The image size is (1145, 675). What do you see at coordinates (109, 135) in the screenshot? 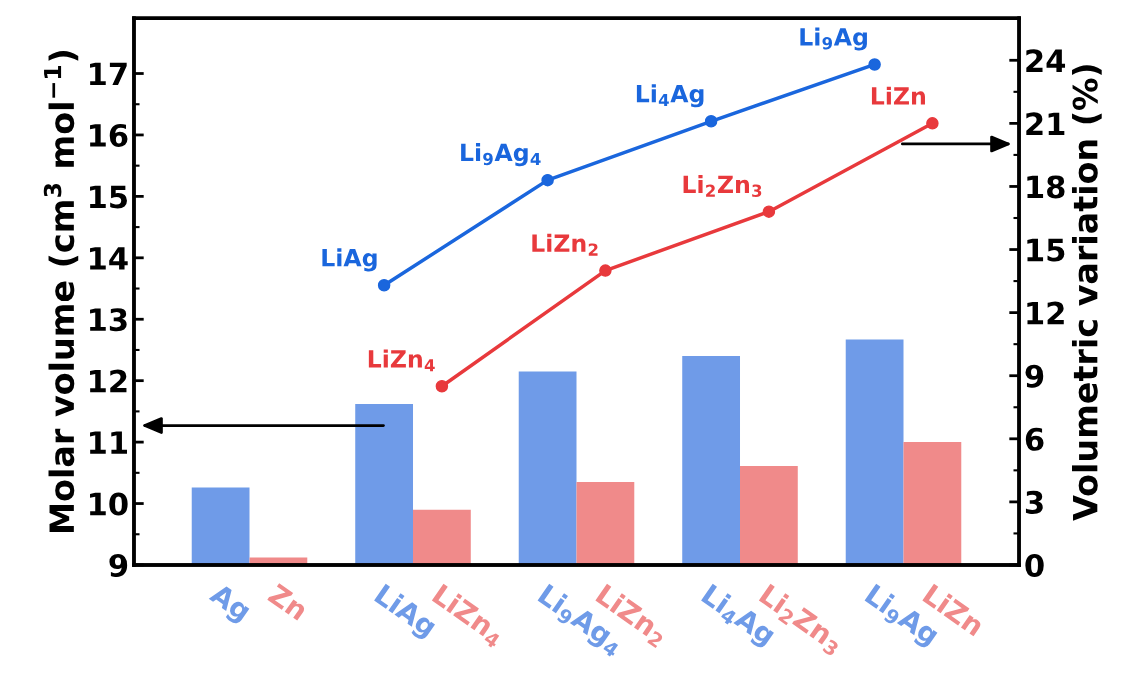
I see `y-tick-label: 16` at bounding box center [109, 135].